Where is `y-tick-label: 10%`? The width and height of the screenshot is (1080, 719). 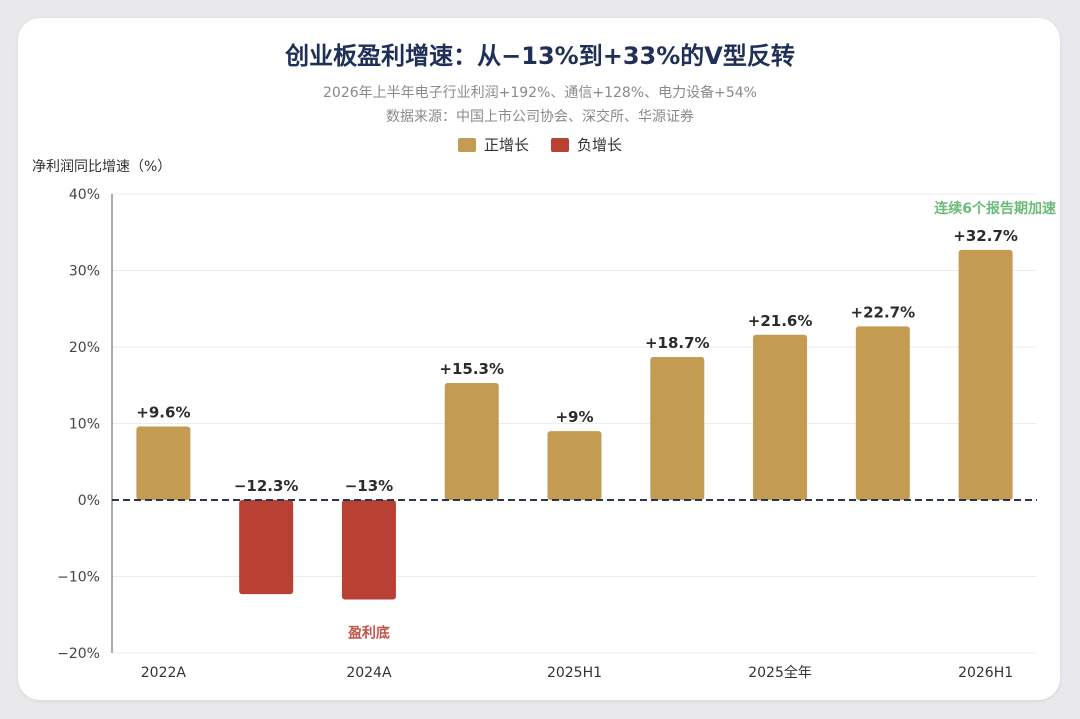 y-tick-label: 10% is located at coordinates (84, 425).